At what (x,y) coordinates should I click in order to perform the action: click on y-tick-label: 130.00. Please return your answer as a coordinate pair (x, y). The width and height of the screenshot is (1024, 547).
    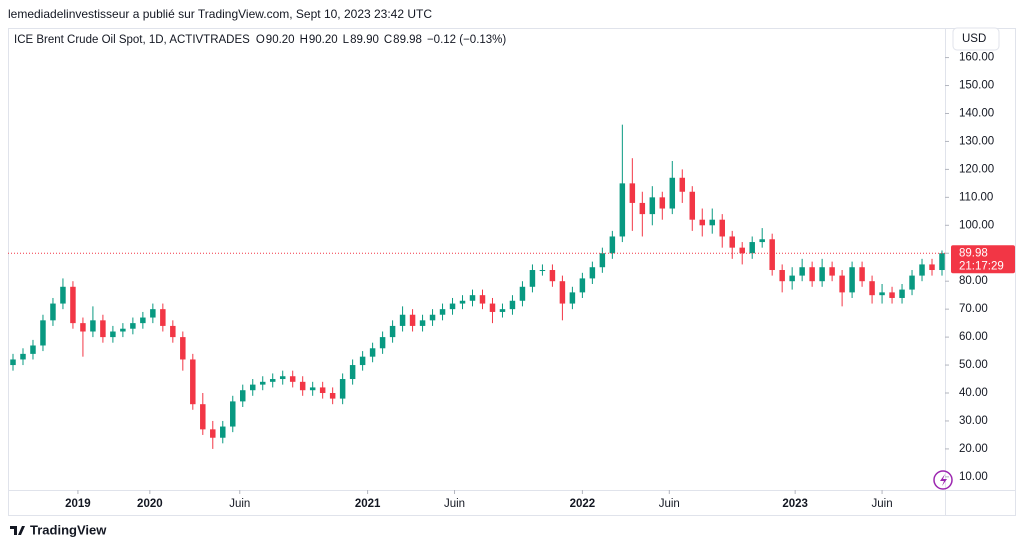
    Looking at the image, I should click on (976, 141).